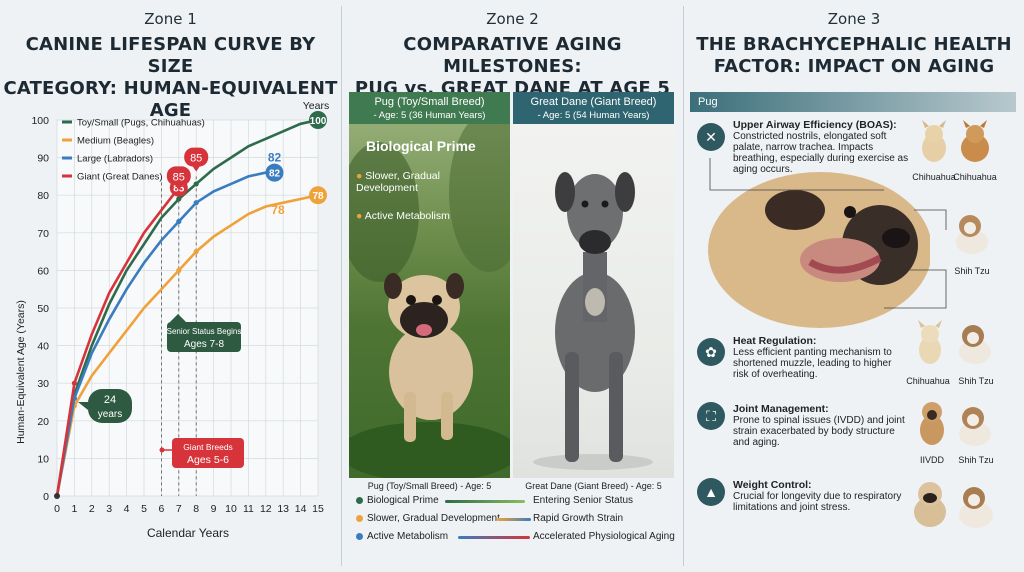 The height and width of the screenshot is (572, 1024). I want to click on x-tick-label: 1, so click(74, 509).